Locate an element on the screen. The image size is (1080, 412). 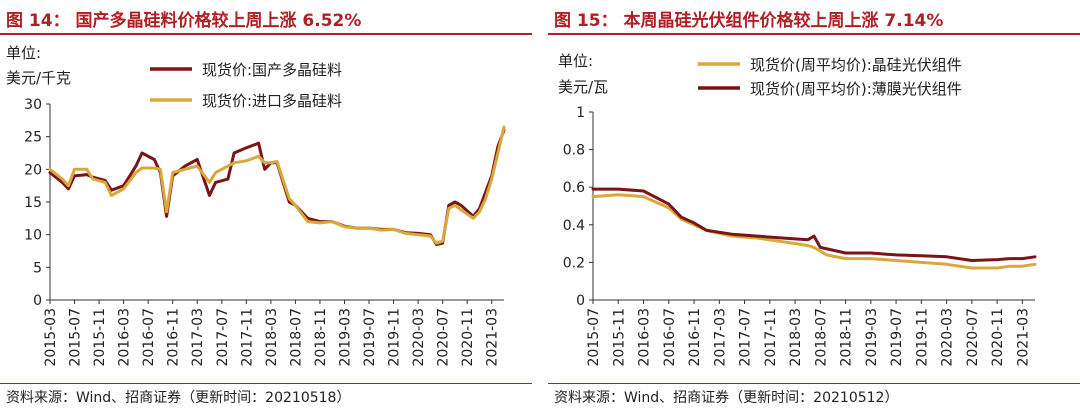
y-unit-label: 美元/瓦 is located at coordinates (583, 87).